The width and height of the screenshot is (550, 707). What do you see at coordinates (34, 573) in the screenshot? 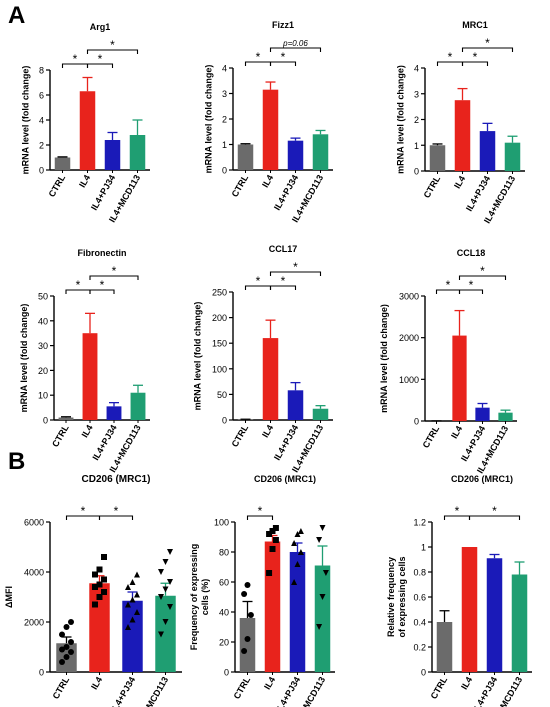
I see `y-tick-label: 4000` at bounding box center [34, 573].